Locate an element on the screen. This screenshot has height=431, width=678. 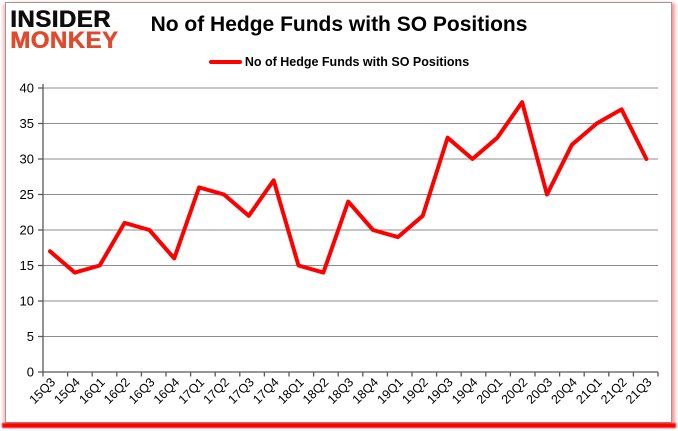
logo-word-monkey: MONKEY is located at coordinates (64, 41).